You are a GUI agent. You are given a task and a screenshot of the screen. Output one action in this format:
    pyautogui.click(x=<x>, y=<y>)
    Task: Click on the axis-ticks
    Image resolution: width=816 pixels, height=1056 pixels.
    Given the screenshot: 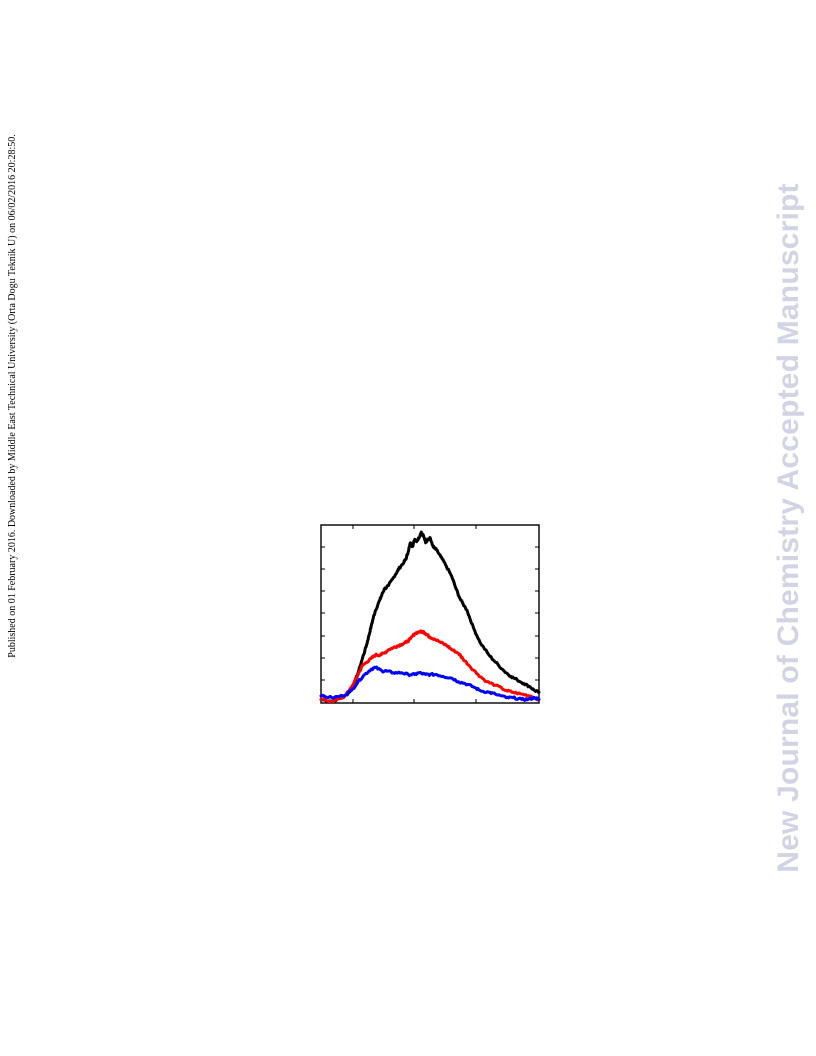 What is the action you would take?
    pyautogui.click(x=430, y=614)
    